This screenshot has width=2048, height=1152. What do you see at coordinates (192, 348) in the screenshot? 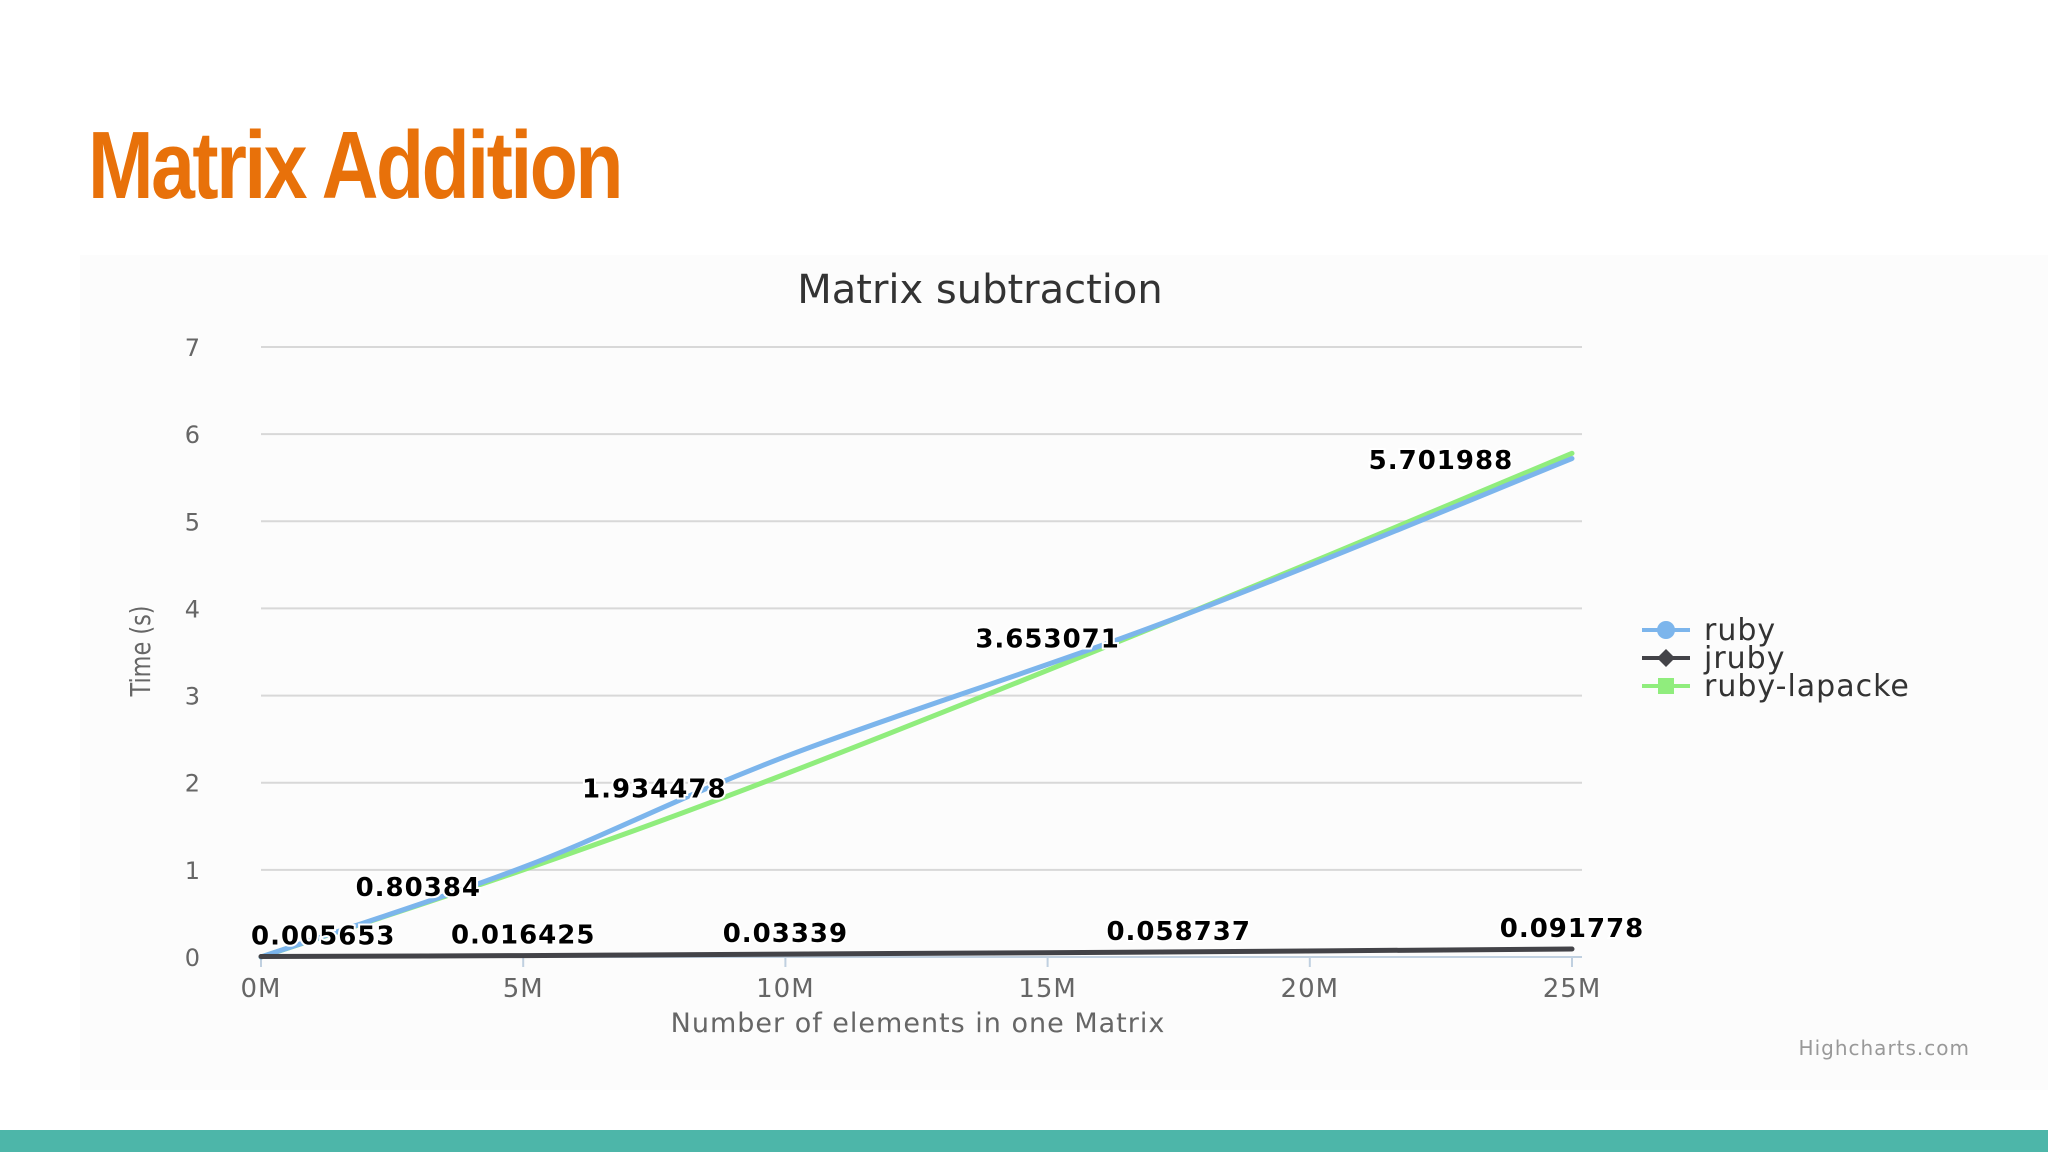
I see `y-tick-label: 7` at bounding box center [192, 348].